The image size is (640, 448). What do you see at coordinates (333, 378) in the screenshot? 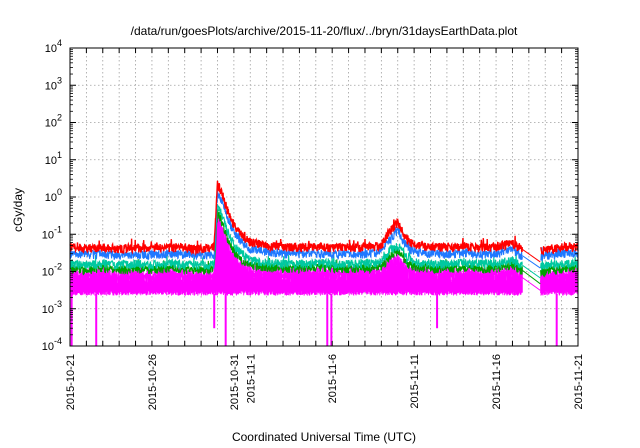
I see `x-tick-label: 2015-11-6` at bounding box center [333, 378].